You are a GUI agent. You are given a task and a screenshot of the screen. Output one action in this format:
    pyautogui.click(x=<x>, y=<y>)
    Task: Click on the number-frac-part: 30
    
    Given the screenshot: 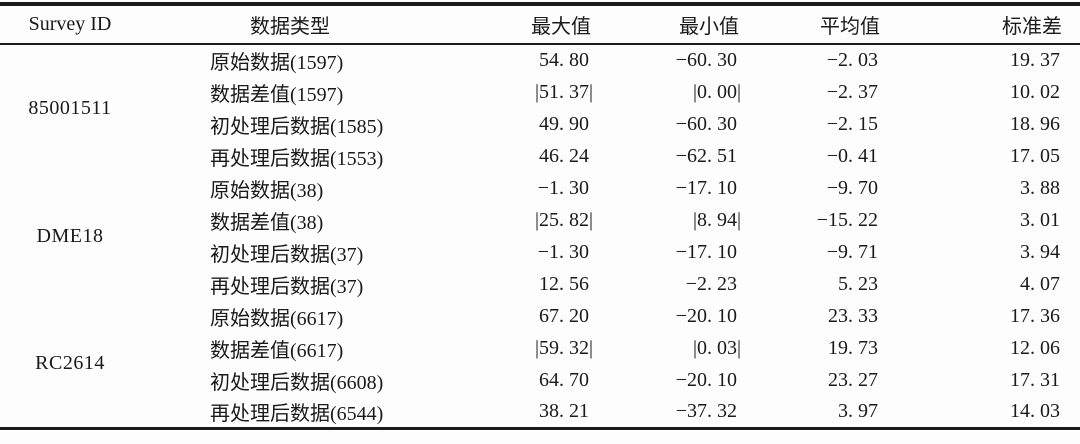 What is the action you would take?
    pyautogui.click(x=727, y=123)
    